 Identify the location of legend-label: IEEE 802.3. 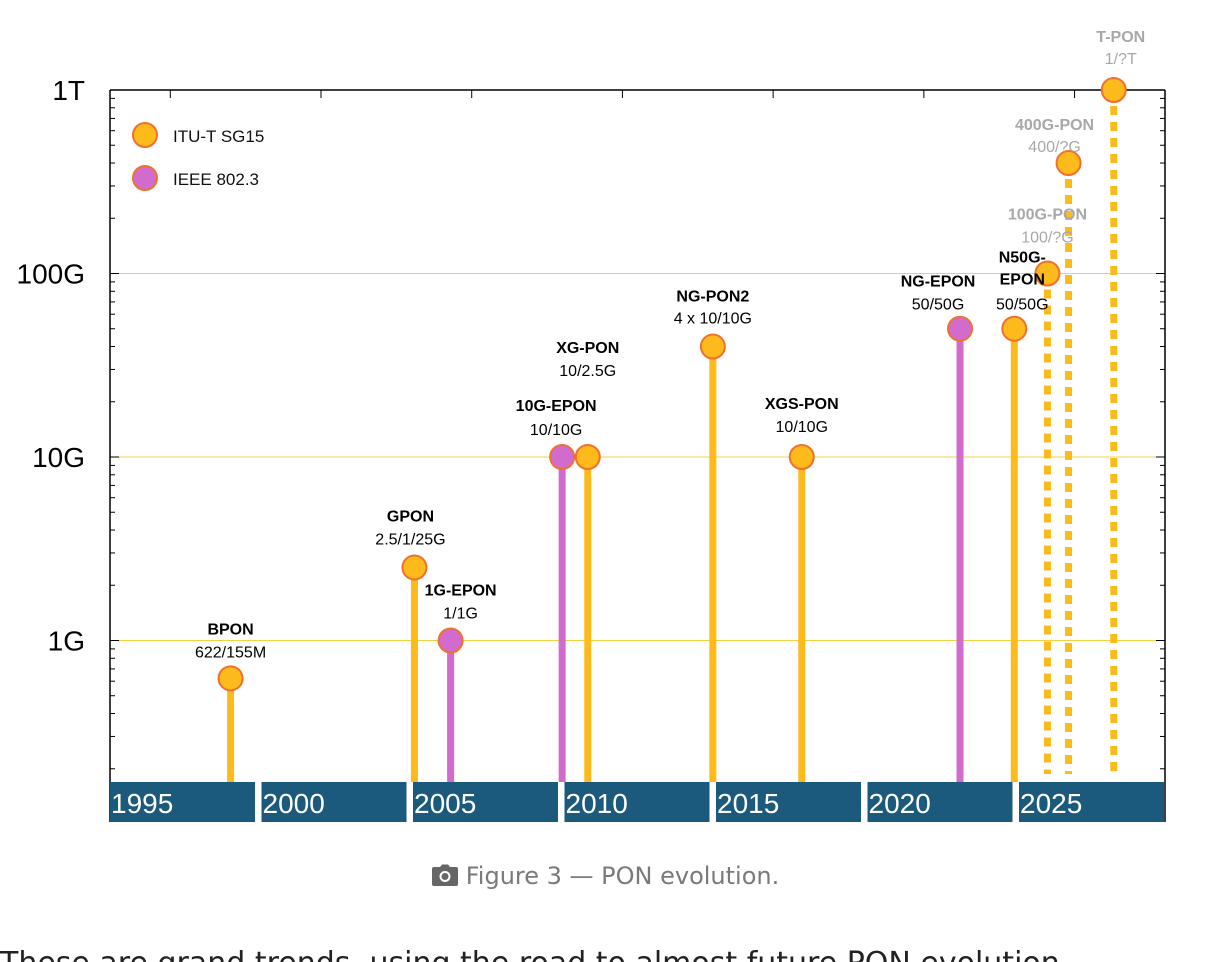
(216, 179).